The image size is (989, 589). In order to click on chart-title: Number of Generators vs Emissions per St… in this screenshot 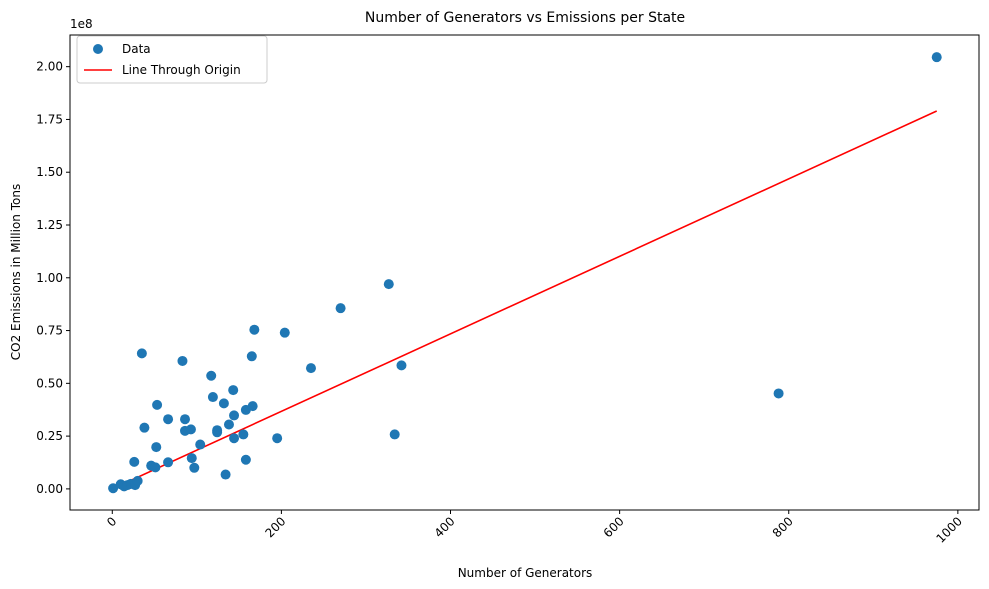, I will do `click(525, 18)`.